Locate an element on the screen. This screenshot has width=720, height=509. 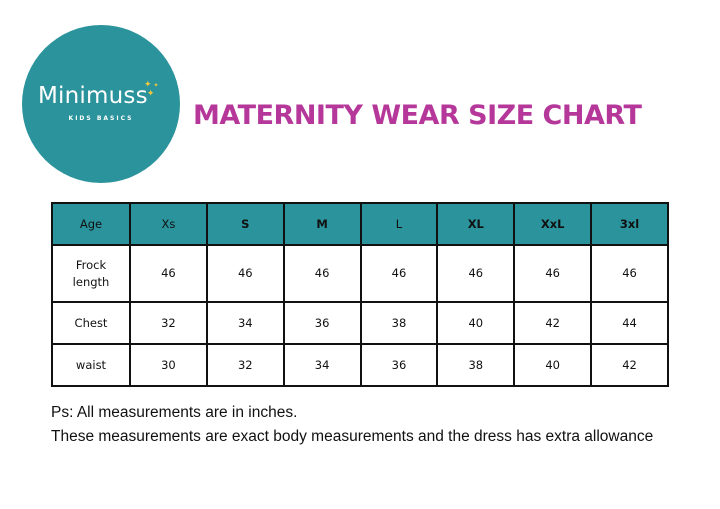
table-header-row: Age Xs S M L XL XxL 3xl is located at coordinates (360, 224).